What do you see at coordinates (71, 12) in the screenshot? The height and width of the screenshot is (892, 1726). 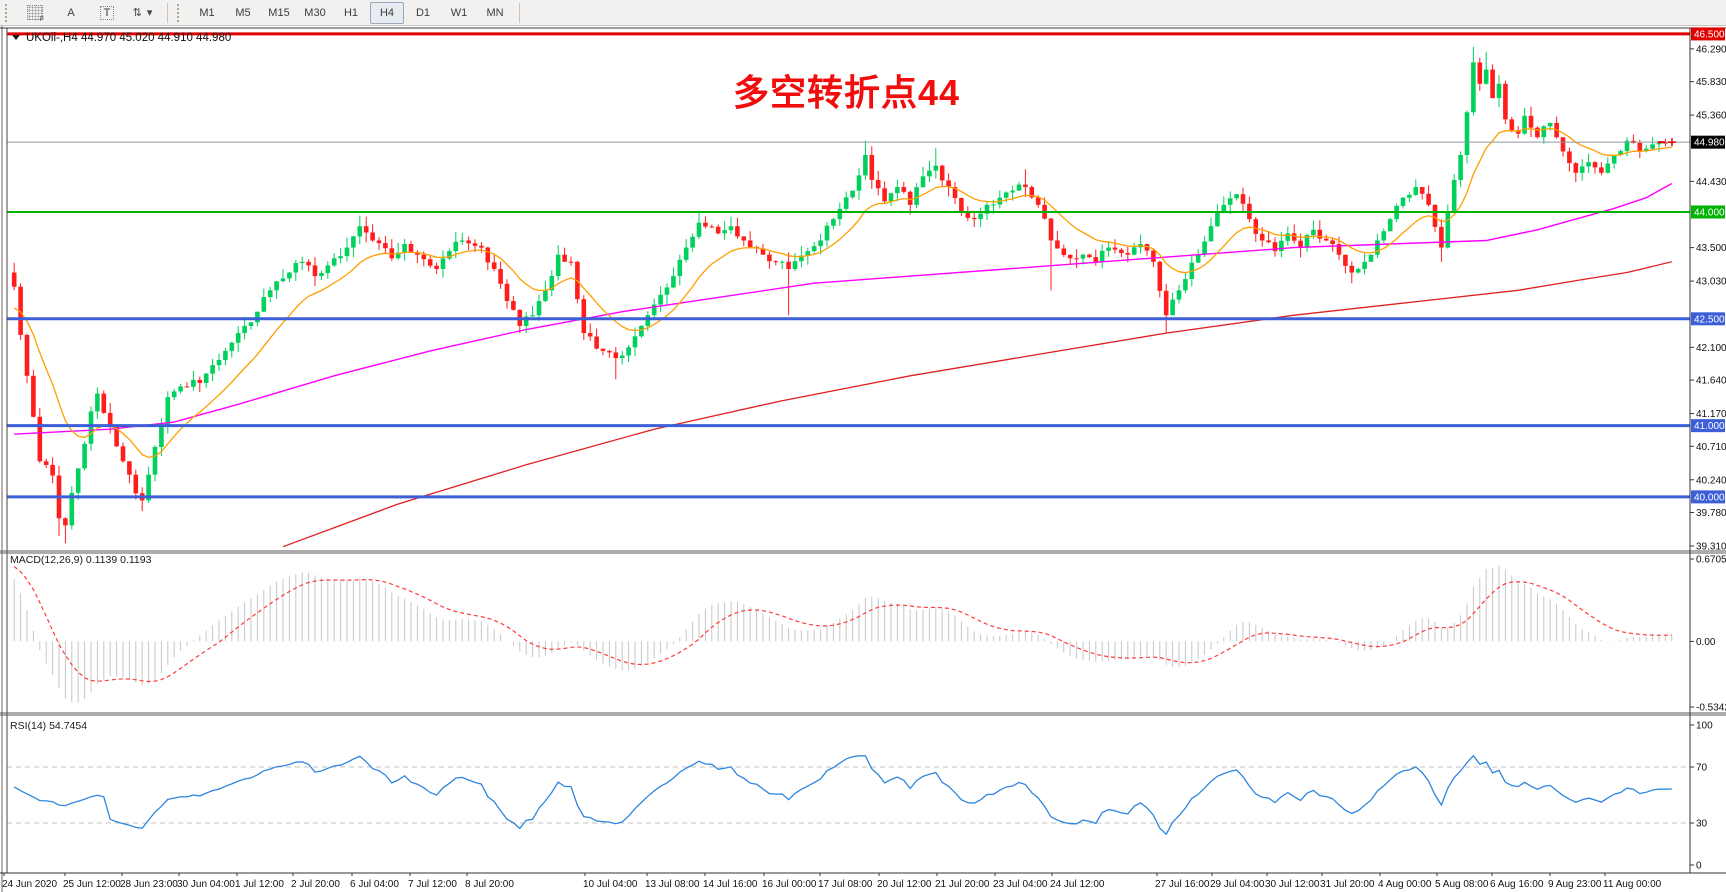 I see `text-tool-button: A` at bounding box center [71, 12].